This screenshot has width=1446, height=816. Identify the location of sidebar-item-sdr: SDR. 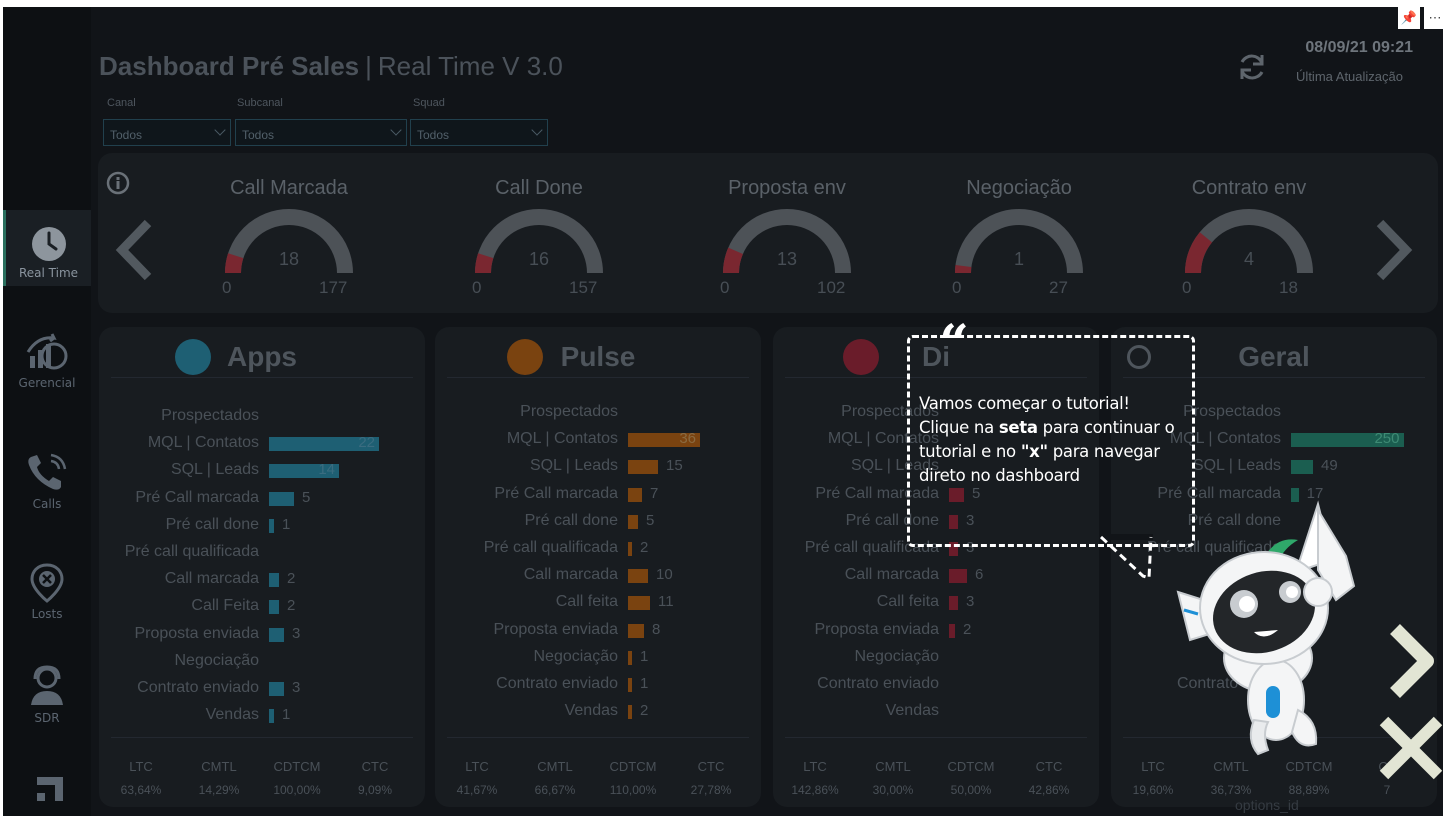
(47, 695).